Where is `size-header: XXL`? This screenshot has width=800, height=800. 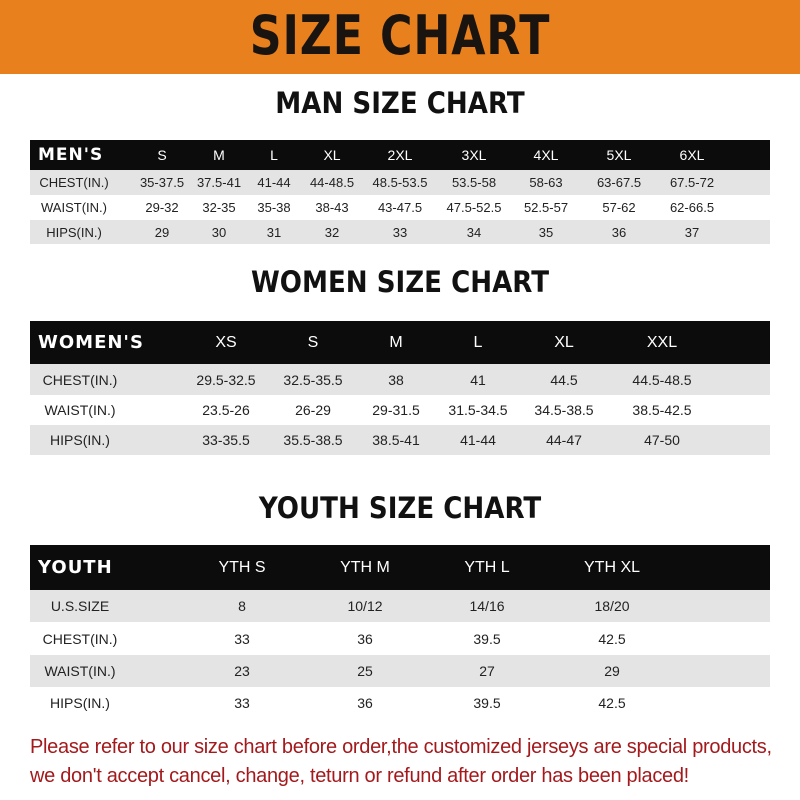
size-header: XXL is located at coordinates (662, 342).